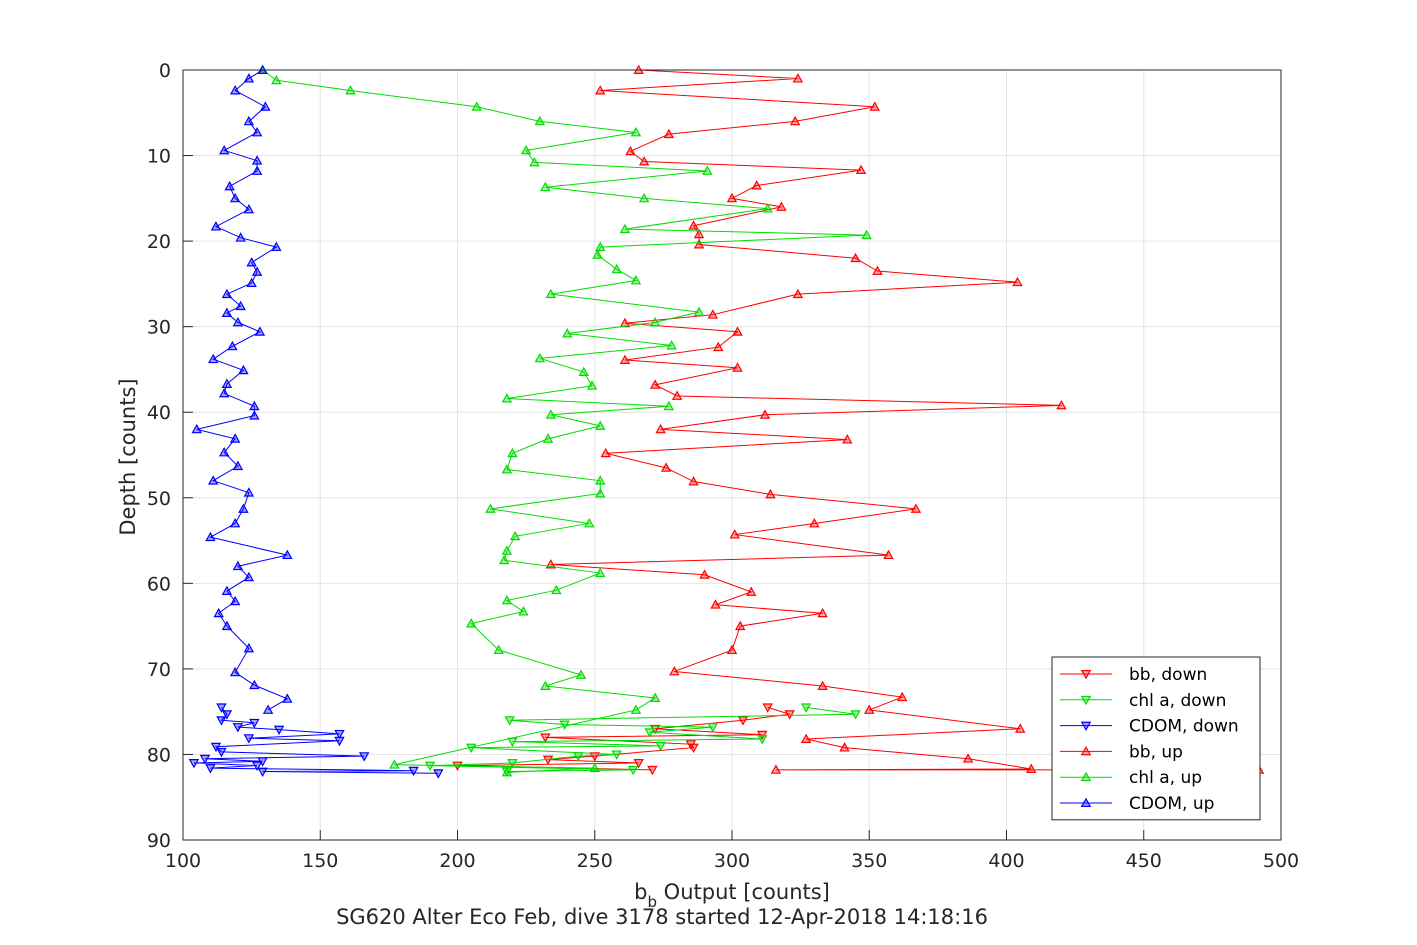 The height and width of the screenshot is (945, 1417). Describe the element at coordinates (869, 861) in the screenshot. I see `x-tick-label: 350` at that location.